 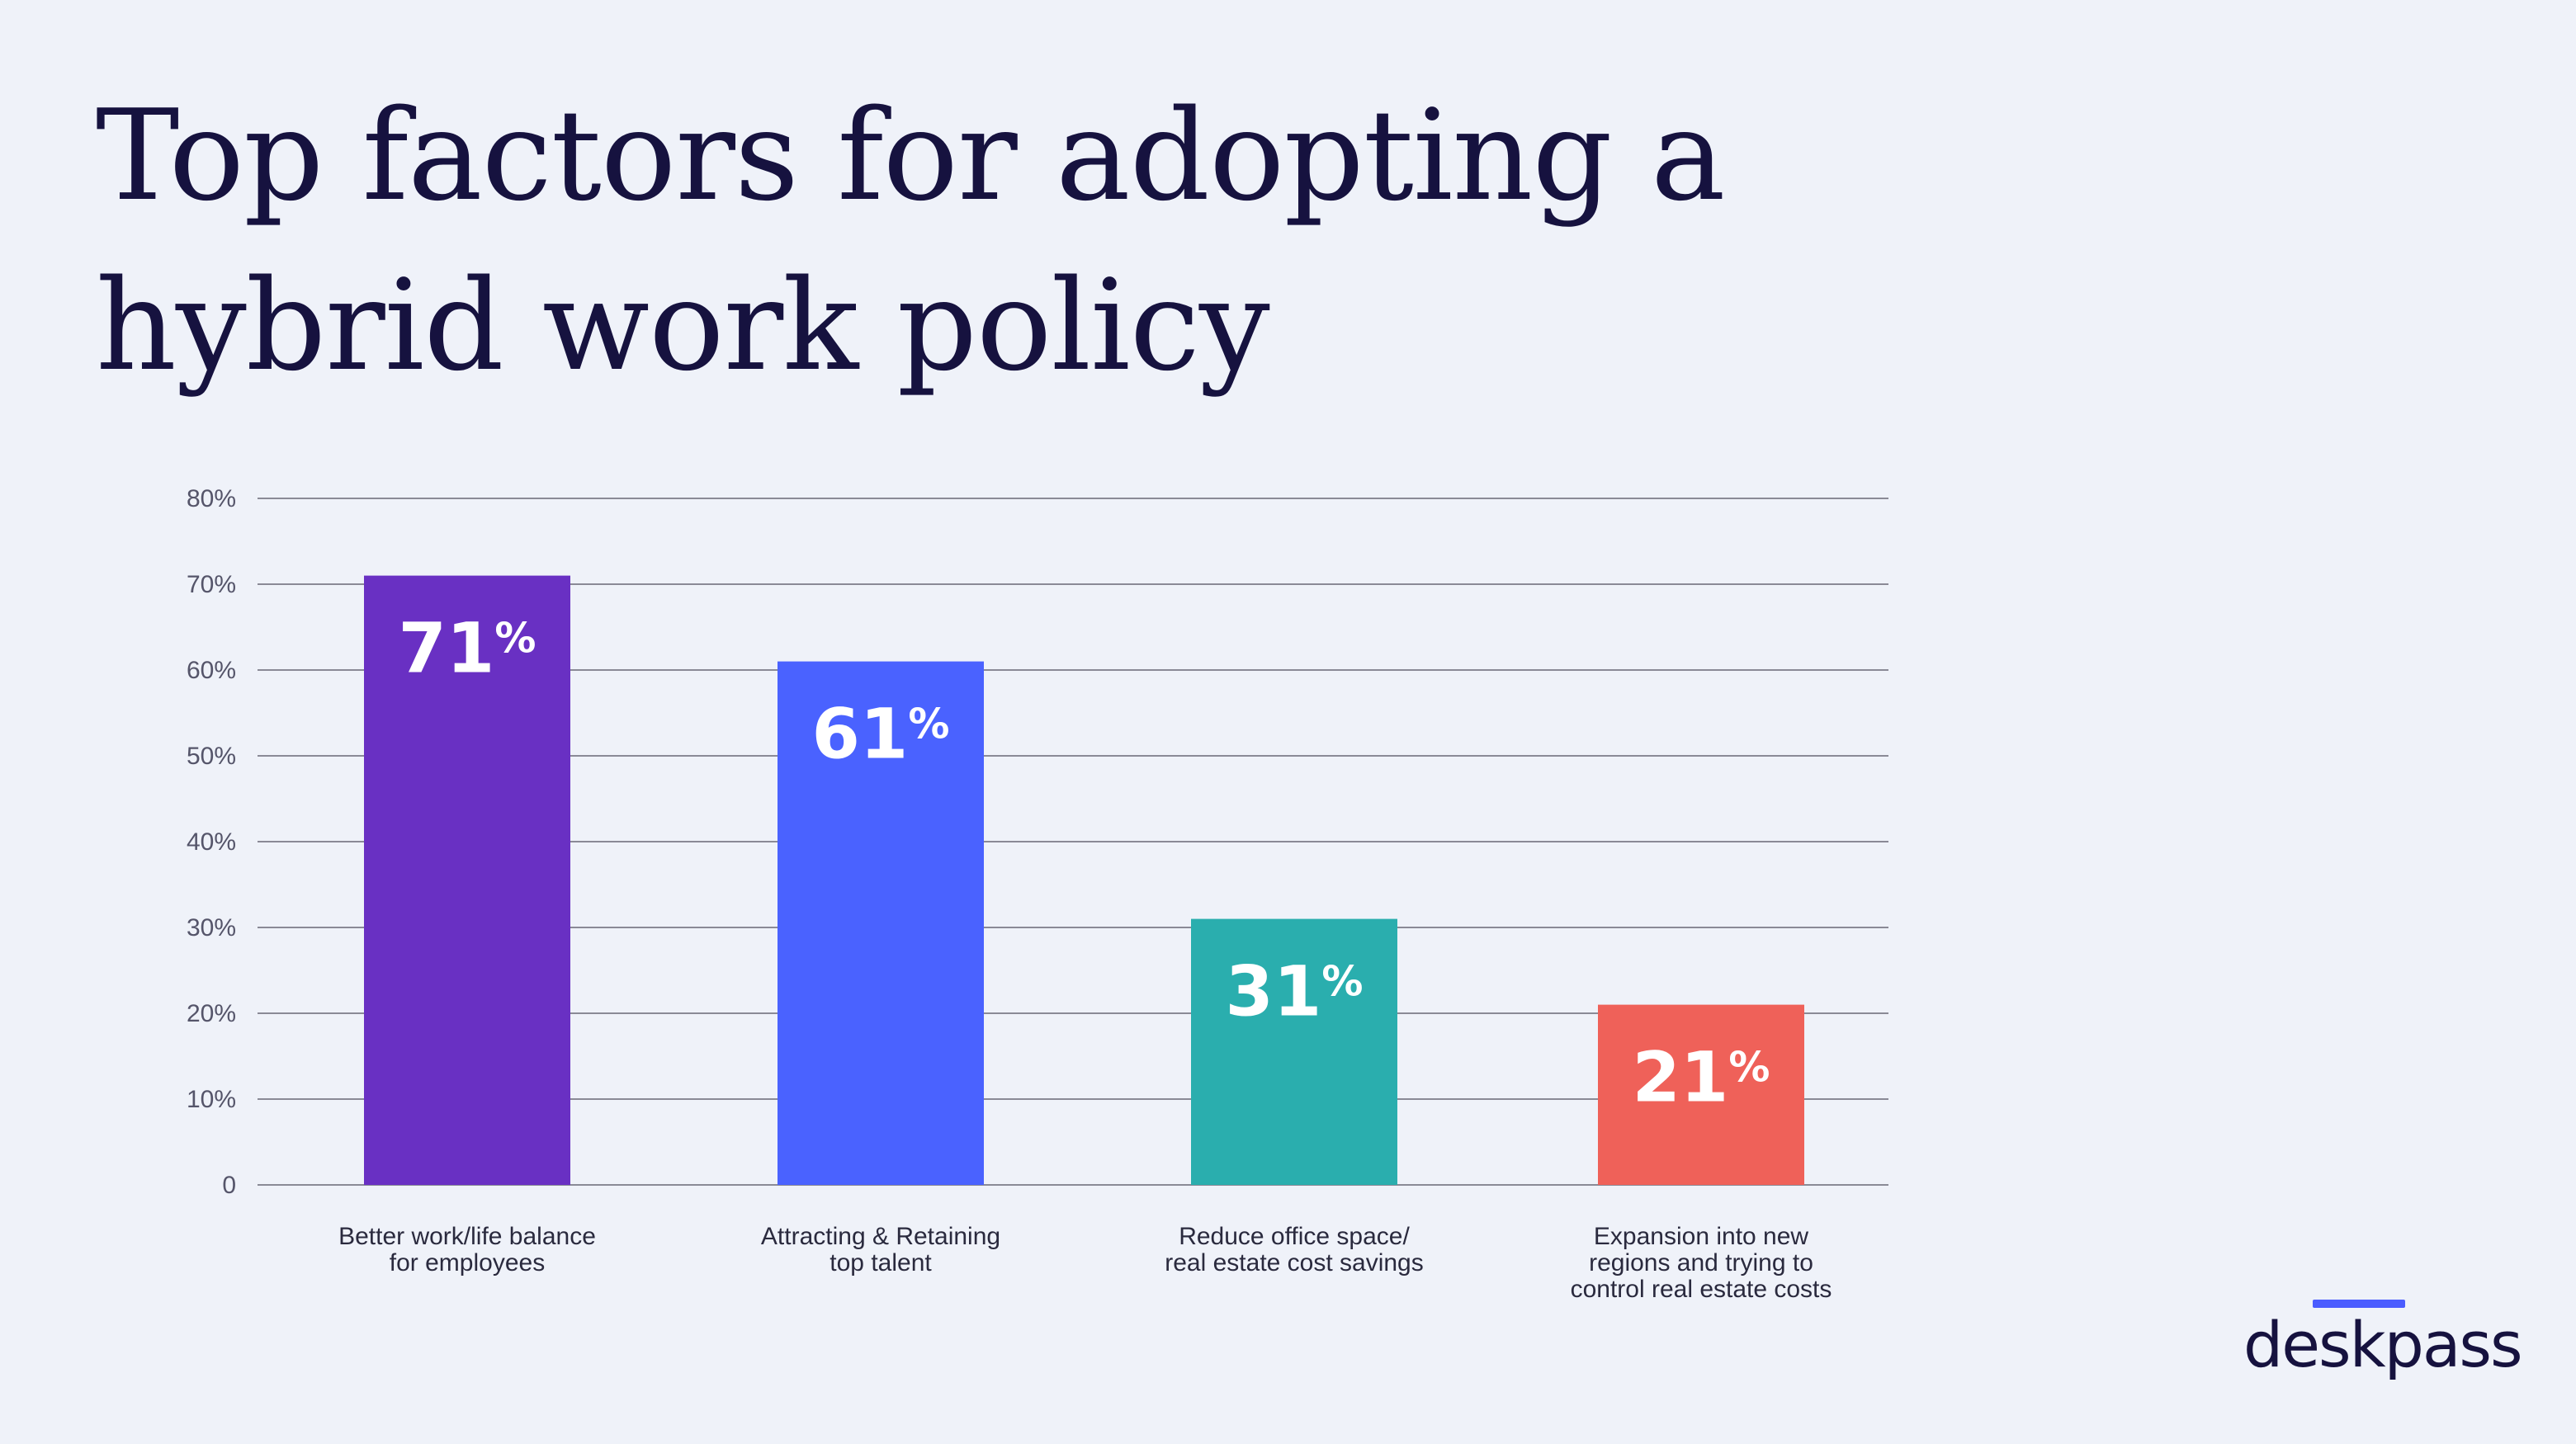 What do you see at coordinates (211, 671) in the screenshot?
I see `y-tick-label: 60%` at bounding box center [211, 671].